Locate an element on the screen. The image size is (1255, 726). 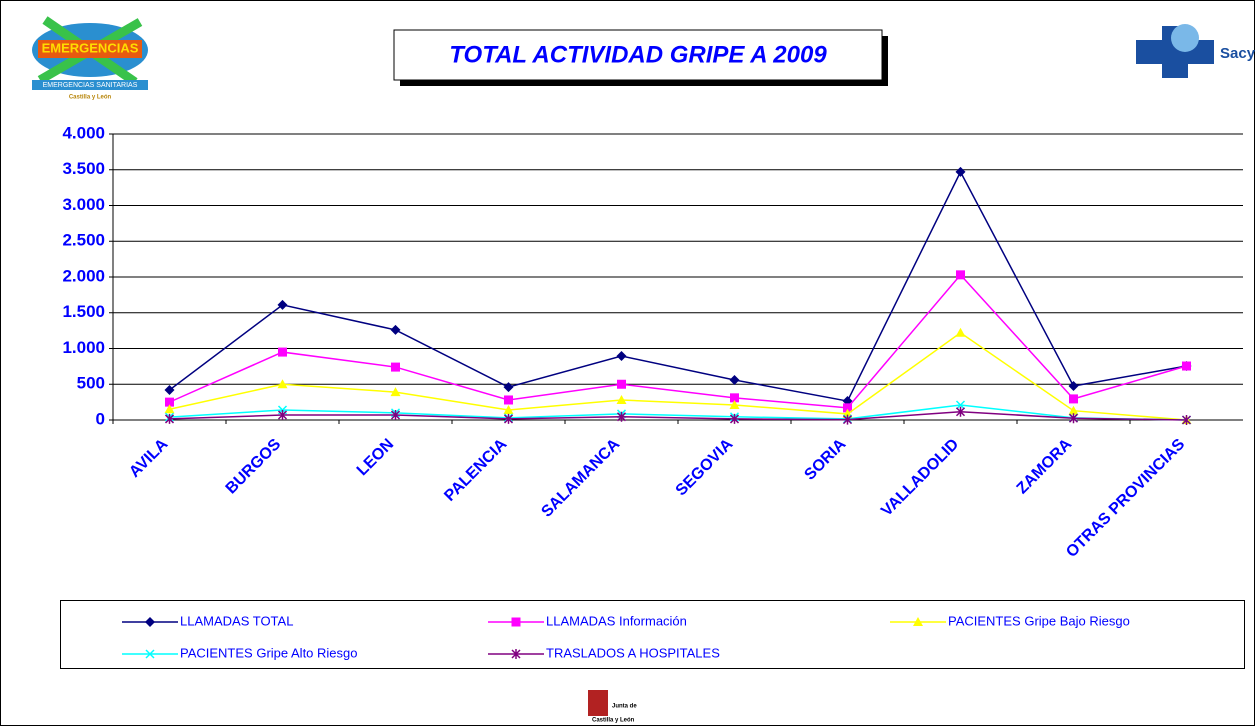
title-box: TOTAL ACTIVIDAD GRIPE A 2009 is located at coordinates (640, 57).